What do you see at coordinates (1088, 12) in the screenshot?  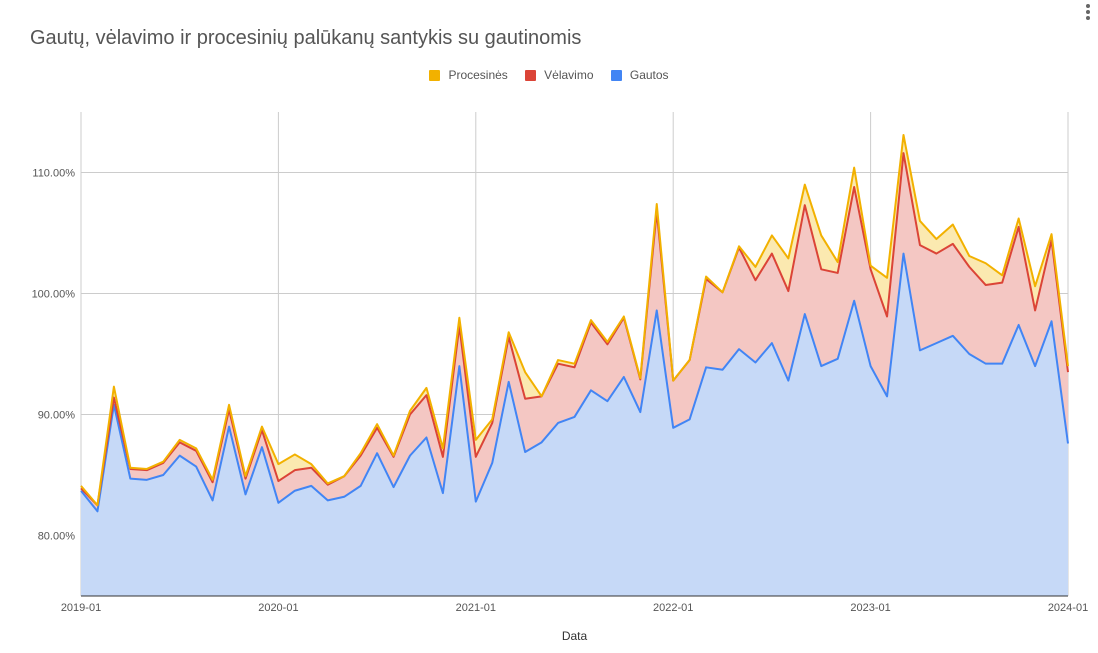 I see `more-options-icon` at bounding box center [1088, 12].